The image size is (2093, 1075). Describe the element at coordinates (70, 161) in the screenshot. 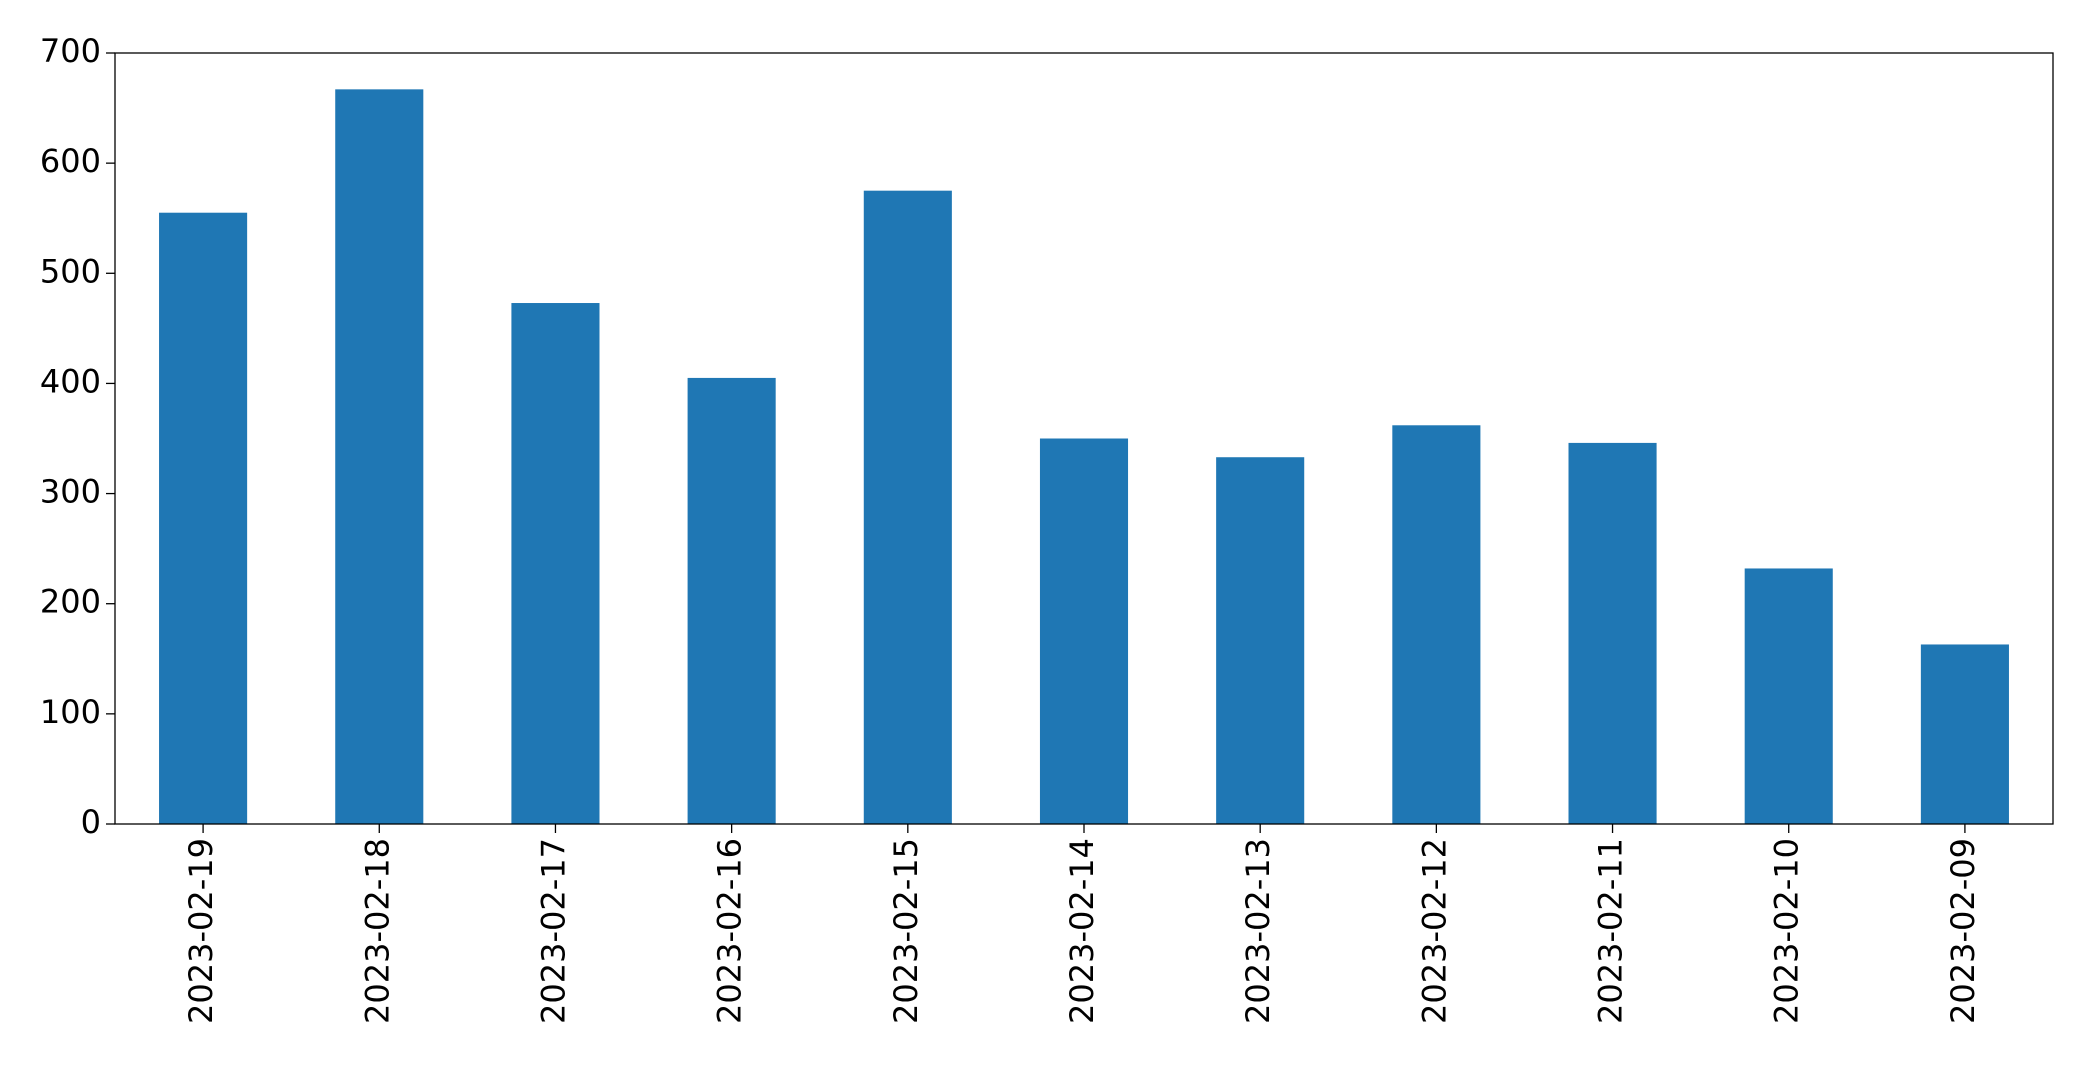

I see `y-tick-label: 600` at that location.